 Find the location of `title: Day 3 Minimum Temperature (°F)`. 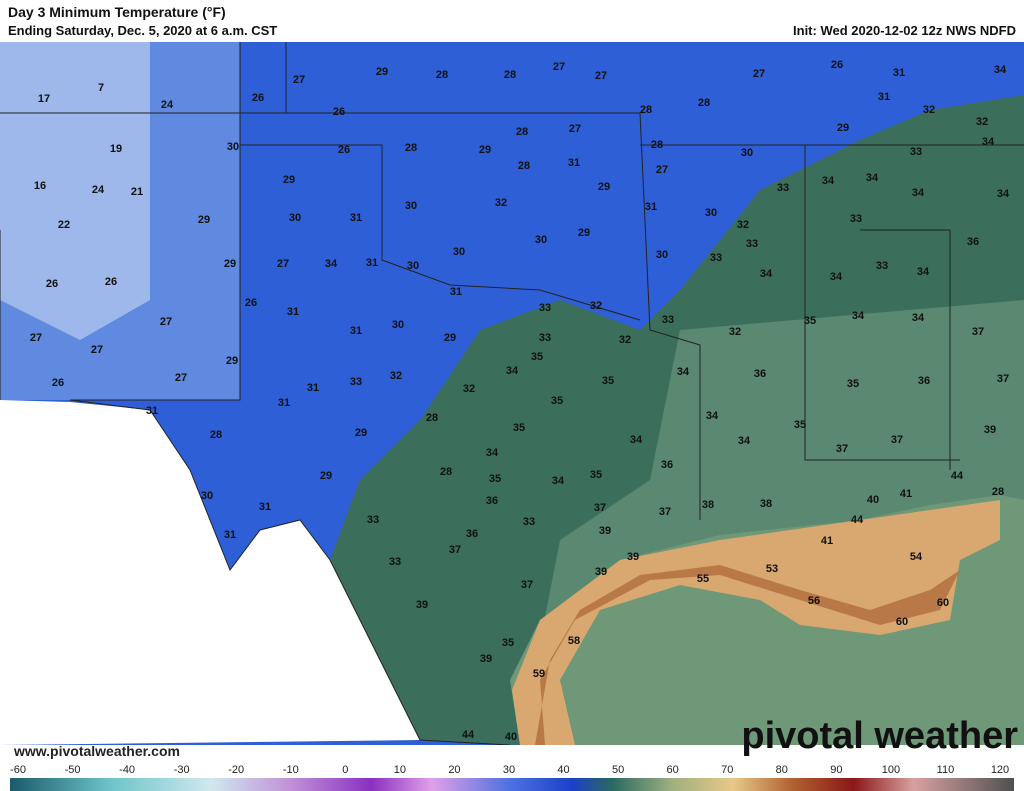

title: Day 3 Minimum Temperature (°F) is located at coordinates (117, 12).